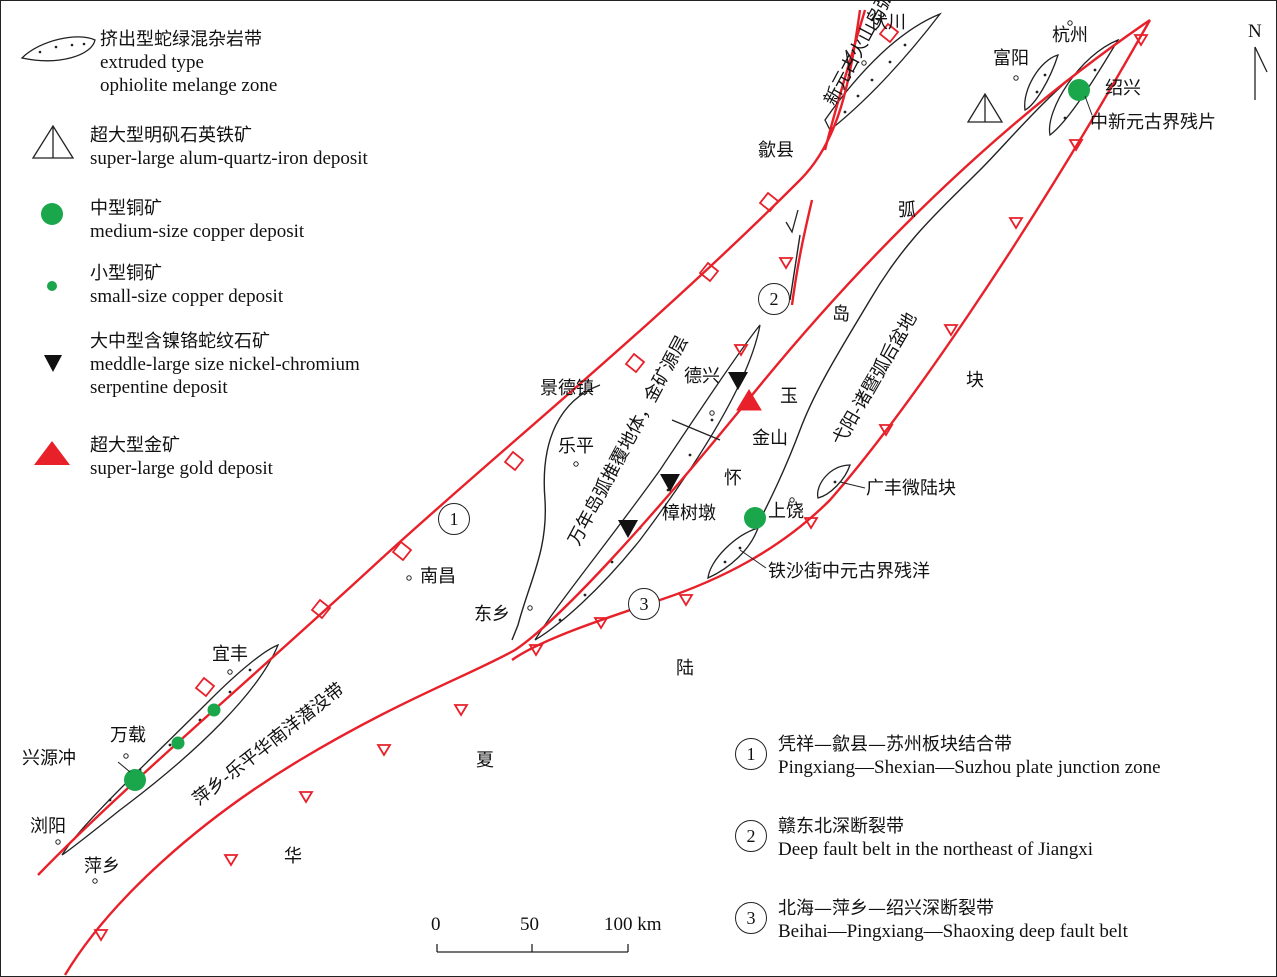  I want to click on alum-quartz-iron-deposit, so click(985, 107).